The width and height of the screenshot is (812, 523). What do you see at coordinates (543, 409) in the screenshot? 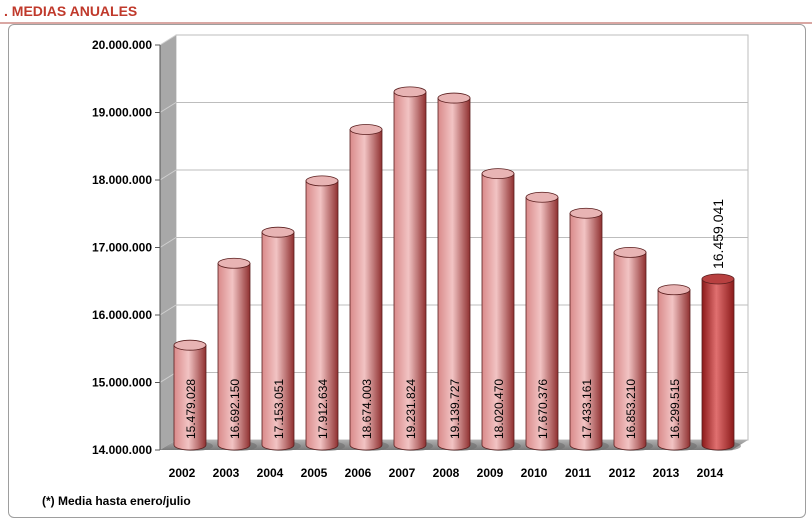
I see `bar-value-label: 17.670.376` at bounding box center [543, 409].